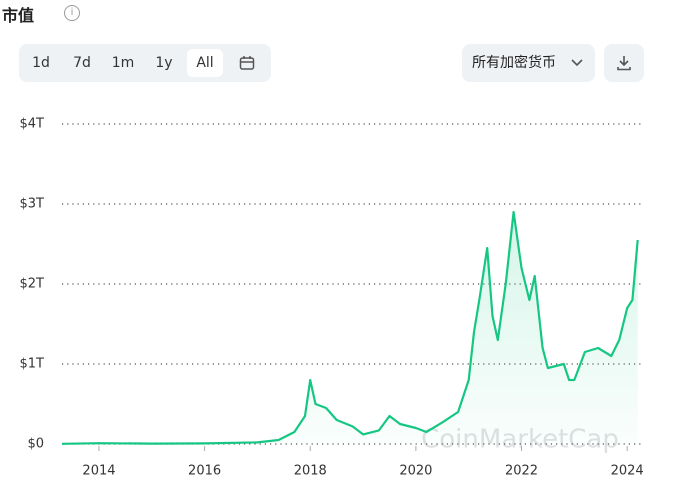 The height and width of the screenshot is (492, 680). What do you see at coordinates (145, 63) in the screenshot?
I see `range-selector: 1d 7d 1m 1y All` at bounding box center [145, 63].